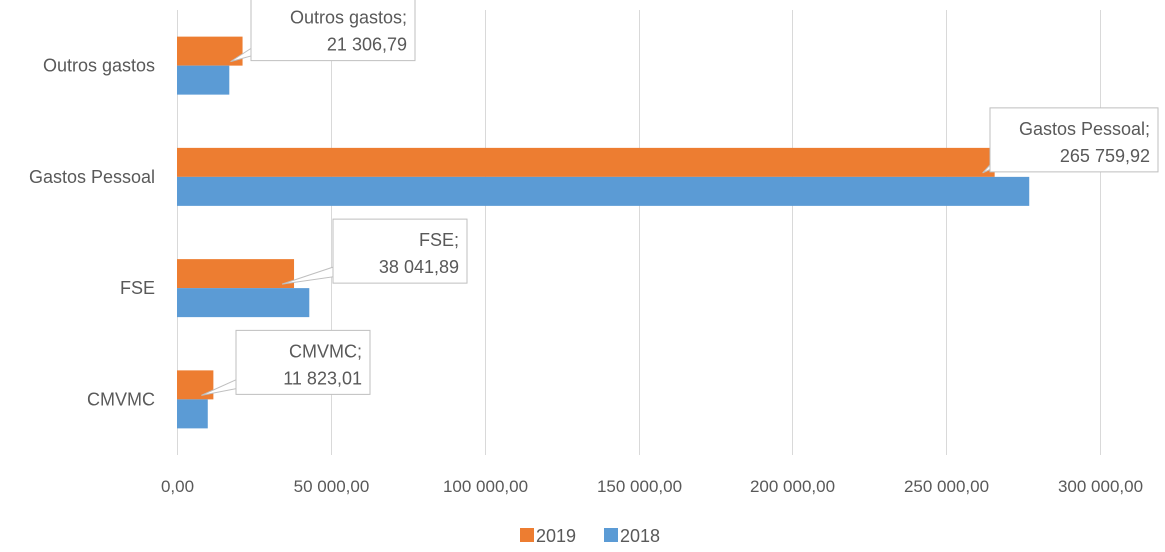 This screenshot has height=552, width=1165. What do you see at coordinates (590, 536) in the screenshot?
I see `legend-layer: 2019 2018` at bounding box center [590, 536].